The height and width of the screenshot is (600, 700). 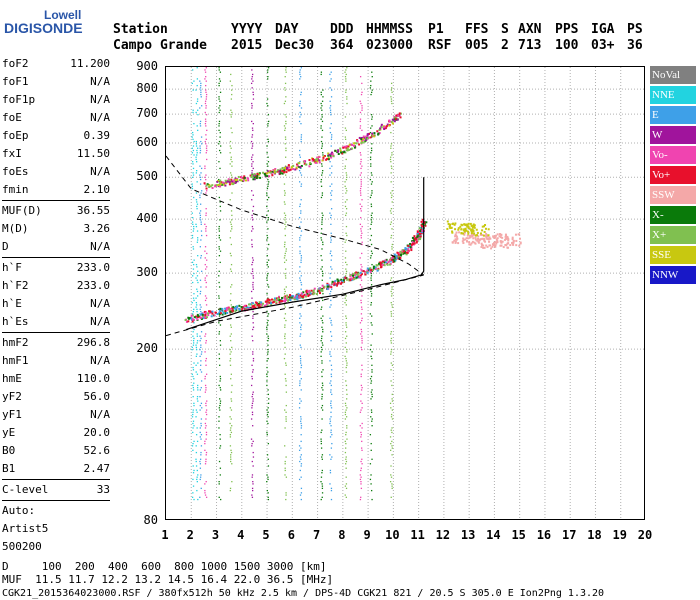 What do you see at coordinates (635, 45) in the screenshot?
I see `hdr-value-ps: 36` at bounding box center [635, 45].